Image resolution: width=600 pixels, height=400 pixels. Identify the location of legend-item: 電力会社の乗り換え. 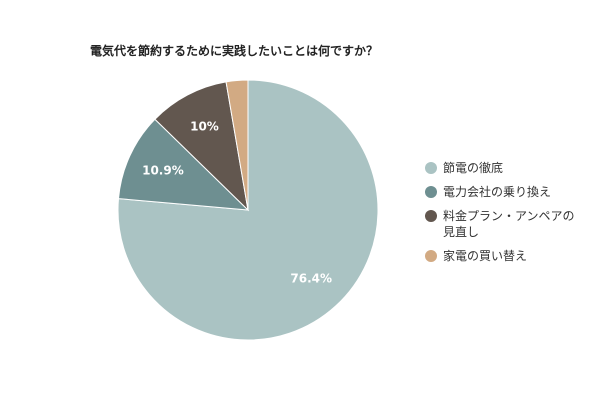
(505, 192).